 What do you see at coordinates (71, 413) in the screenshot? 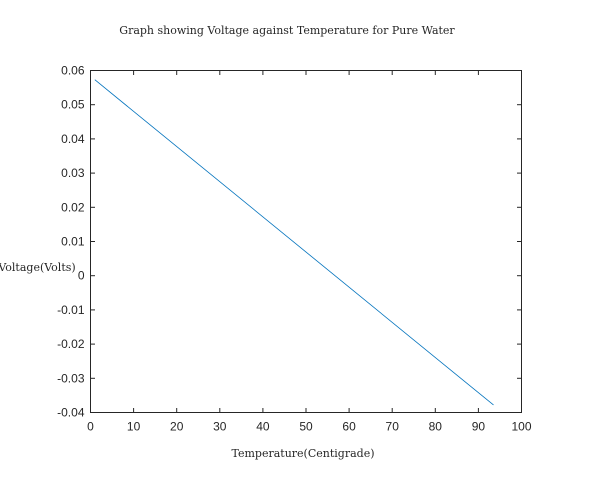
I see `y-tick-label: -0.04` at bounding box center [71, 413].